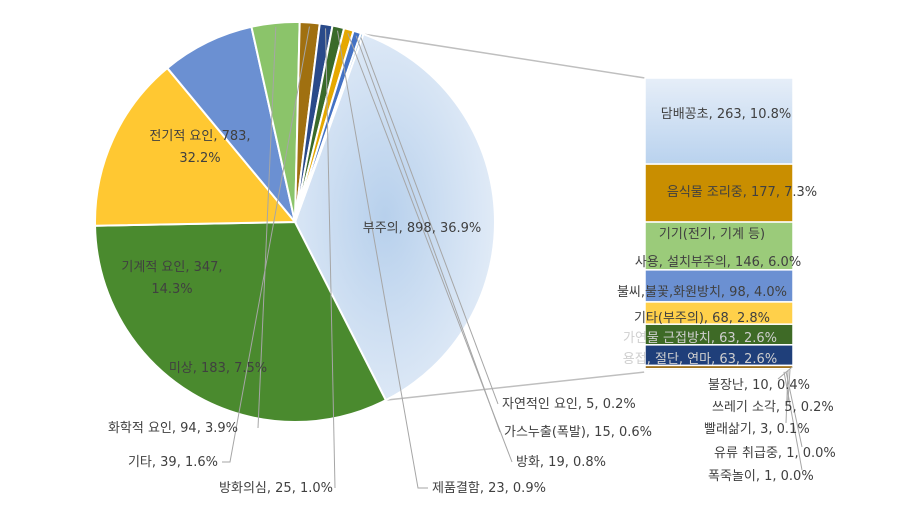 The width and height of the screenshot is (920, 520). I want to click on slice-label-부주의: 부주의, 898, 36.9%, so click(422, 228).